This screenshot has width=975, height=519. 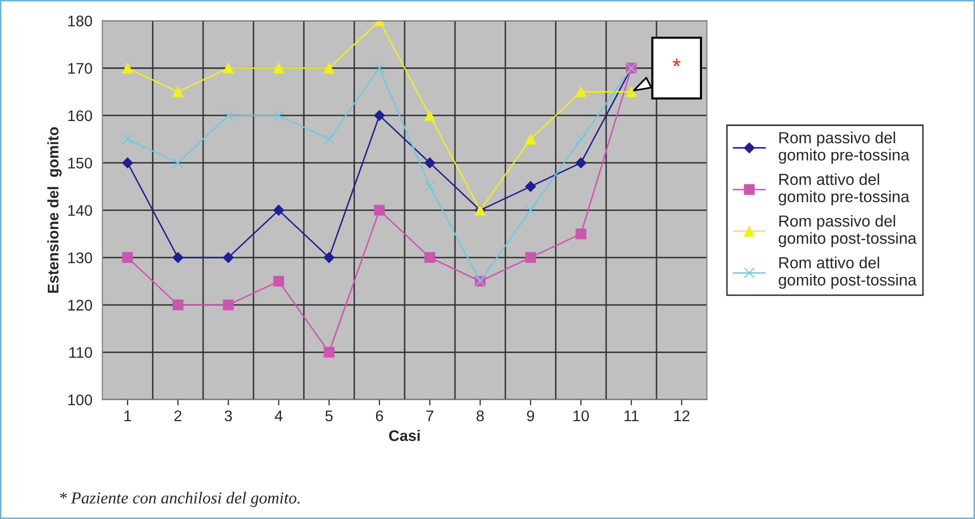 I want to click on y-tick-label: 160, so click(x=80, y=116).